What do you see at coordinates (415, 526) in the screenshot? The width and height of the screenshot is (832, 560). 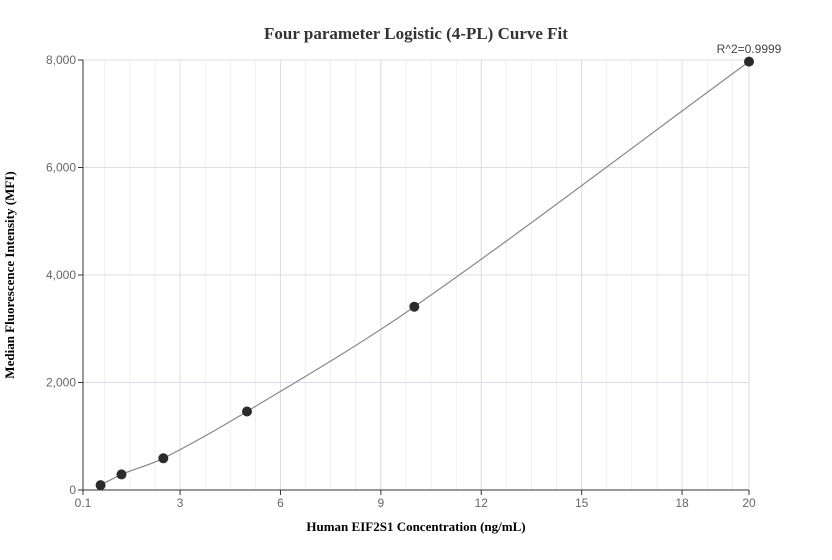 I see `x-axis-title: Human EIF2S1 Concentration (ng/mL)` at bounding box center [415, 526].